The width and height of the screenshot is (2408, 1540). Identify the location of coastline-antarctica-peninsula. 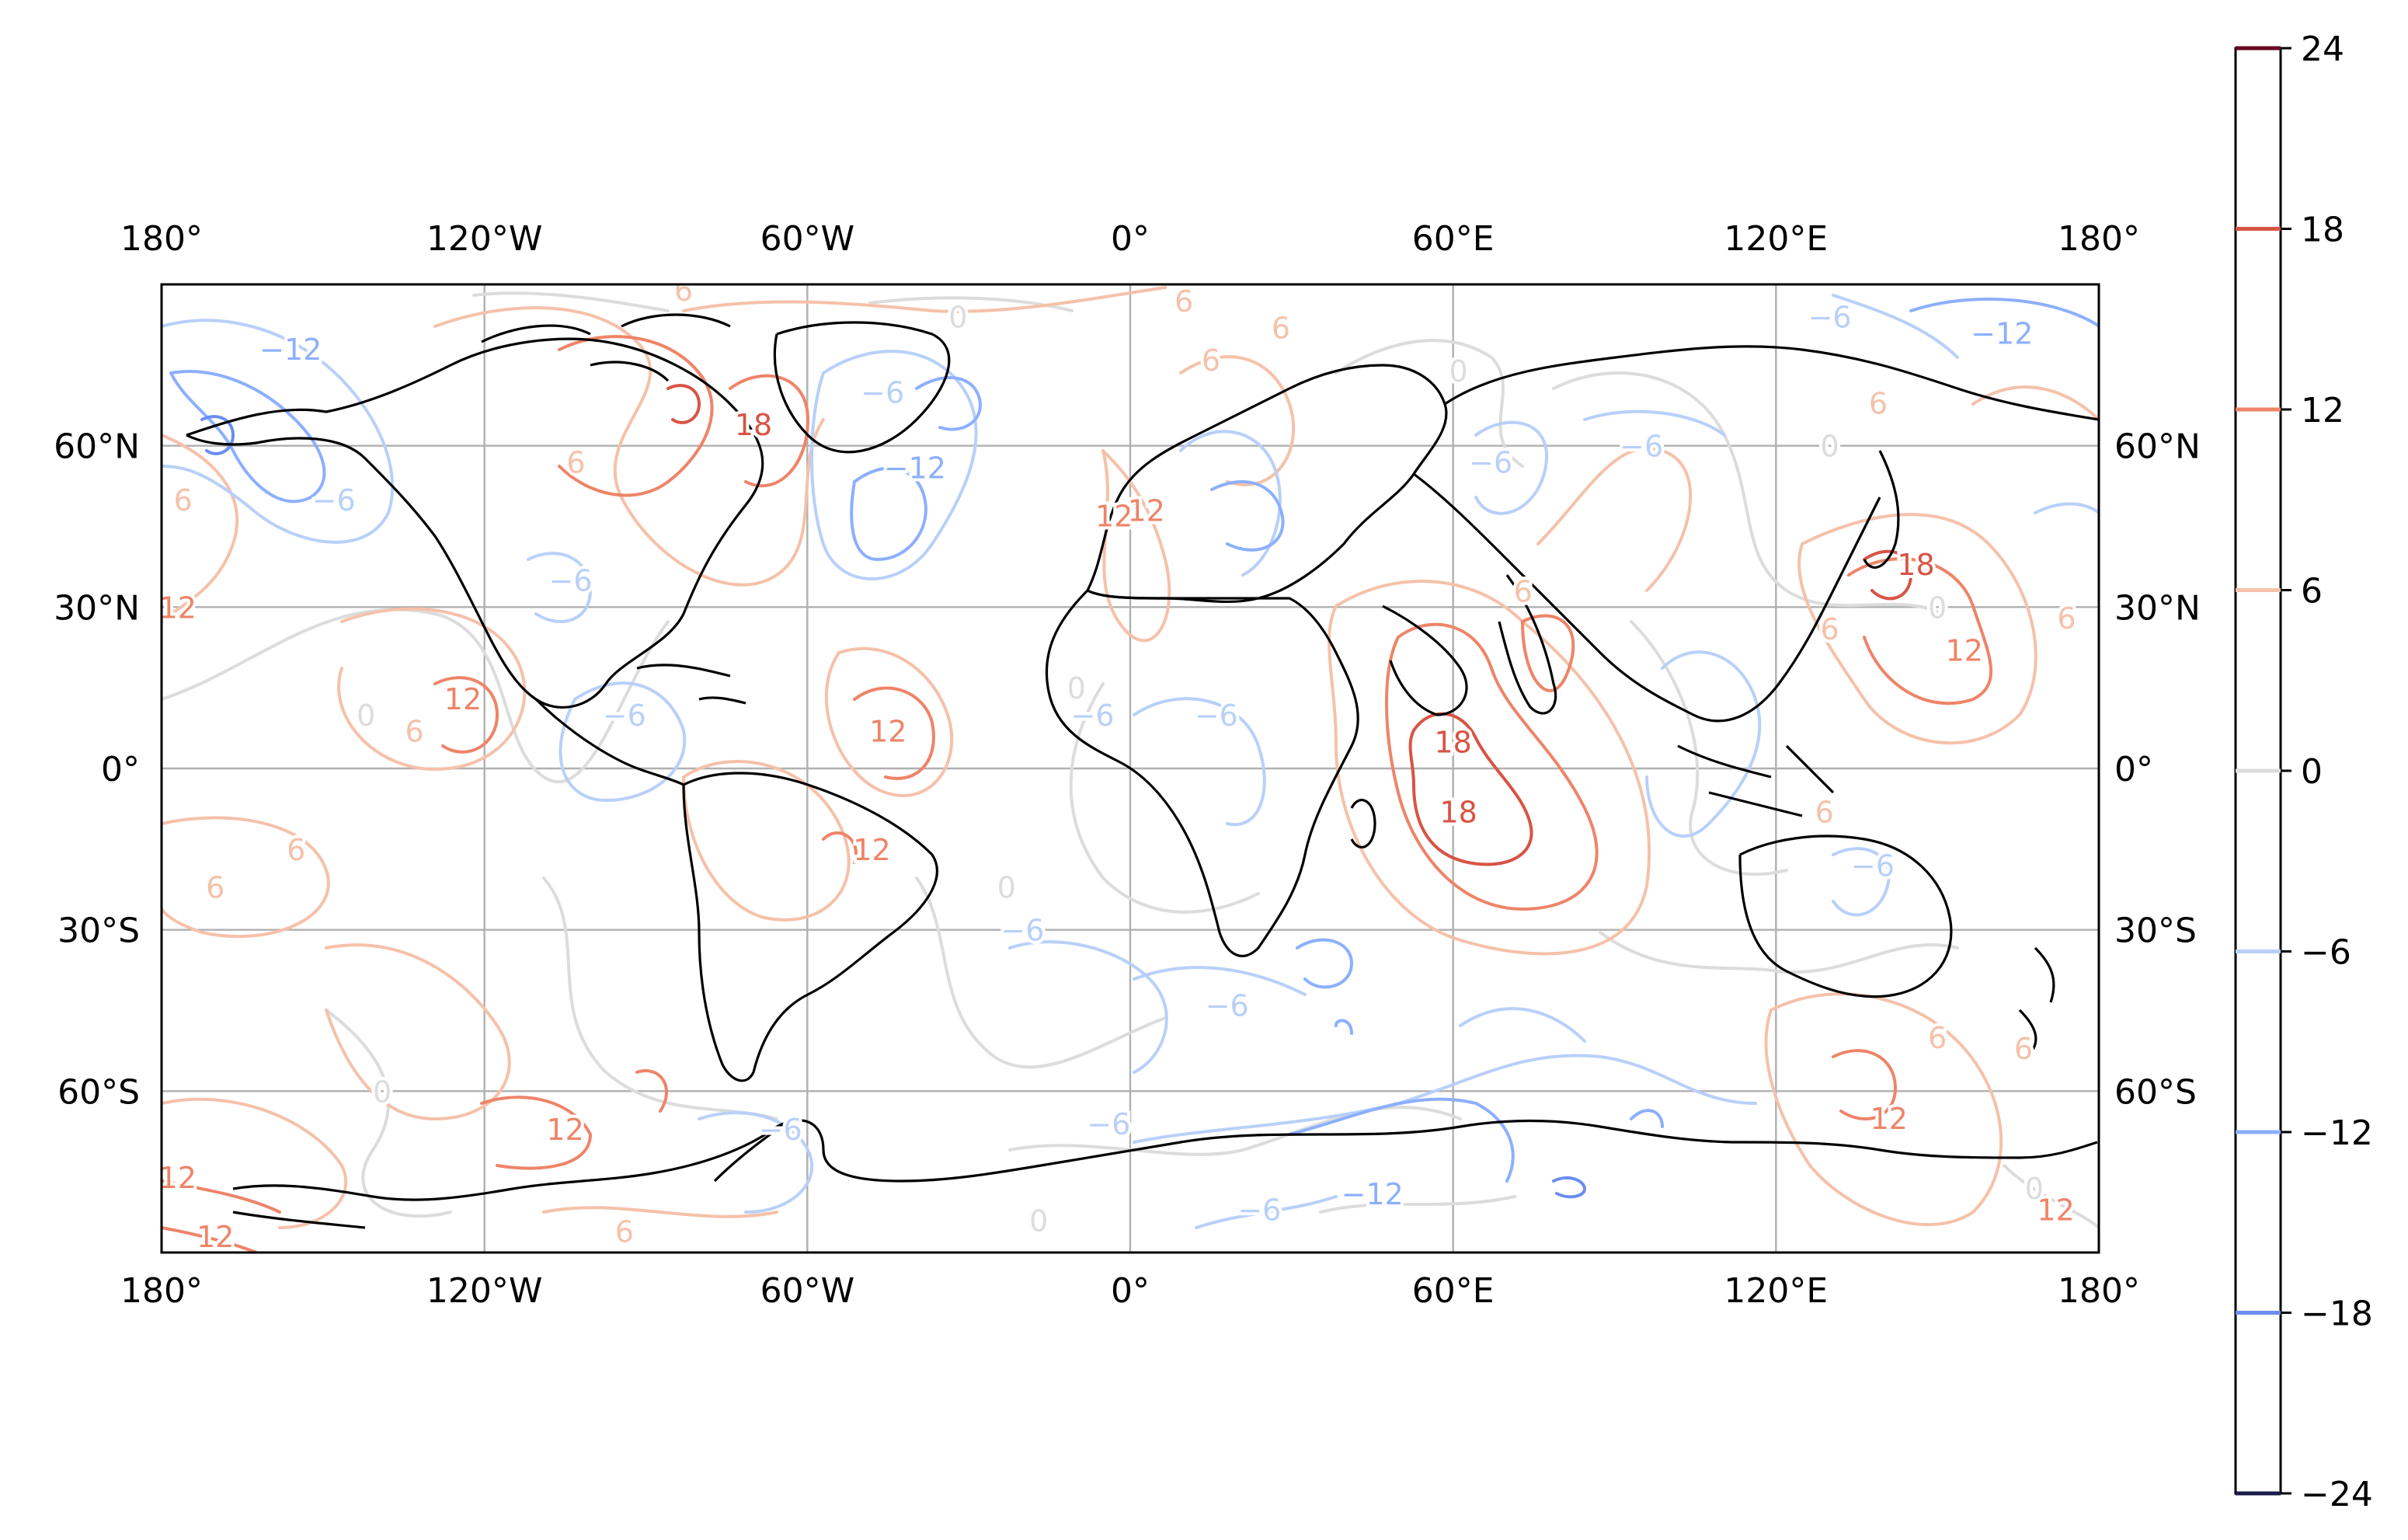
(753, 1150).